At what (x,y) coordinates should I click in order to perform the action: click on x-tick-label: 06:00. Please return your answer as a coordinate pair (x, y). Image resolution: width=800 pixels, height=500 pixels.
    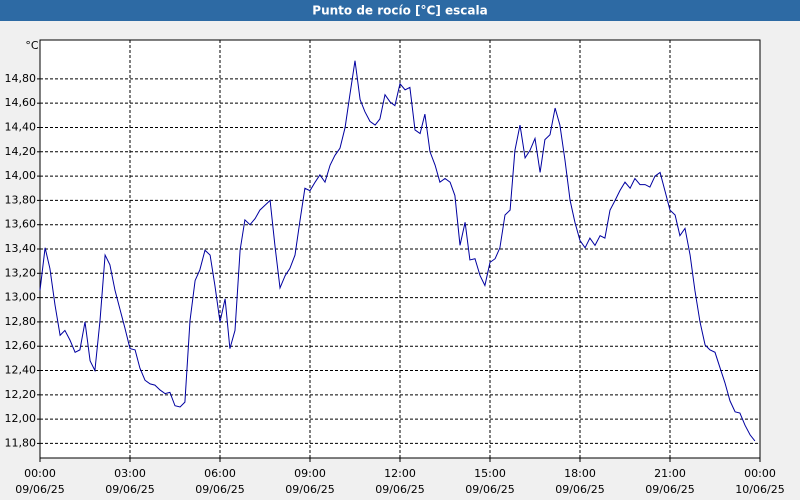
    Looking at the image, I should click on (220, 473).